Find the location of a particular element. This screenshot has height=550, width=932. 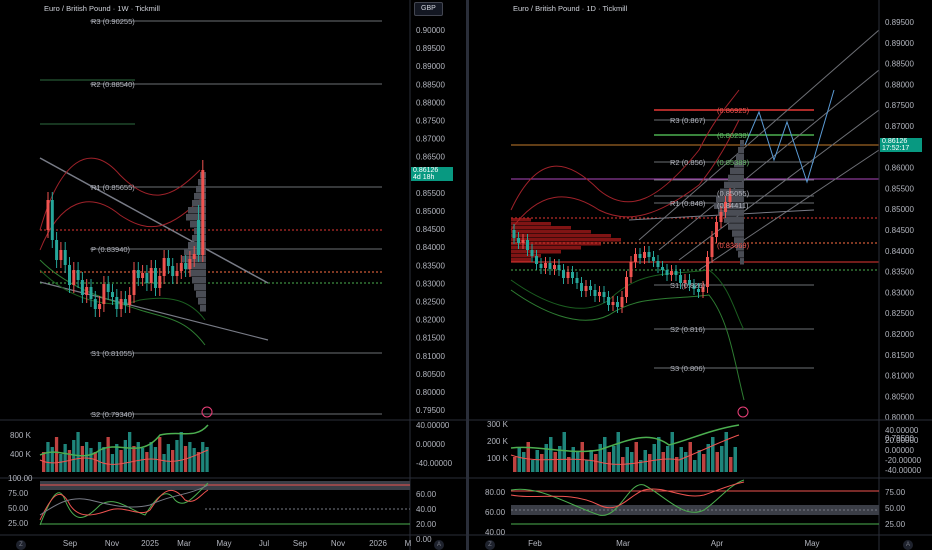

time-tick-label: Apr is located at coordinates (717, 543).